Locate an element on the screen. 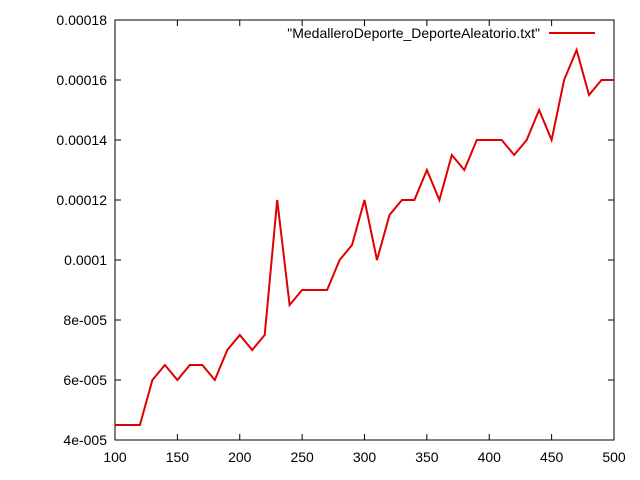 This screenshot has height=480, width=640. y-tick-label: 0.00012 is located at coordinates (81, 200).